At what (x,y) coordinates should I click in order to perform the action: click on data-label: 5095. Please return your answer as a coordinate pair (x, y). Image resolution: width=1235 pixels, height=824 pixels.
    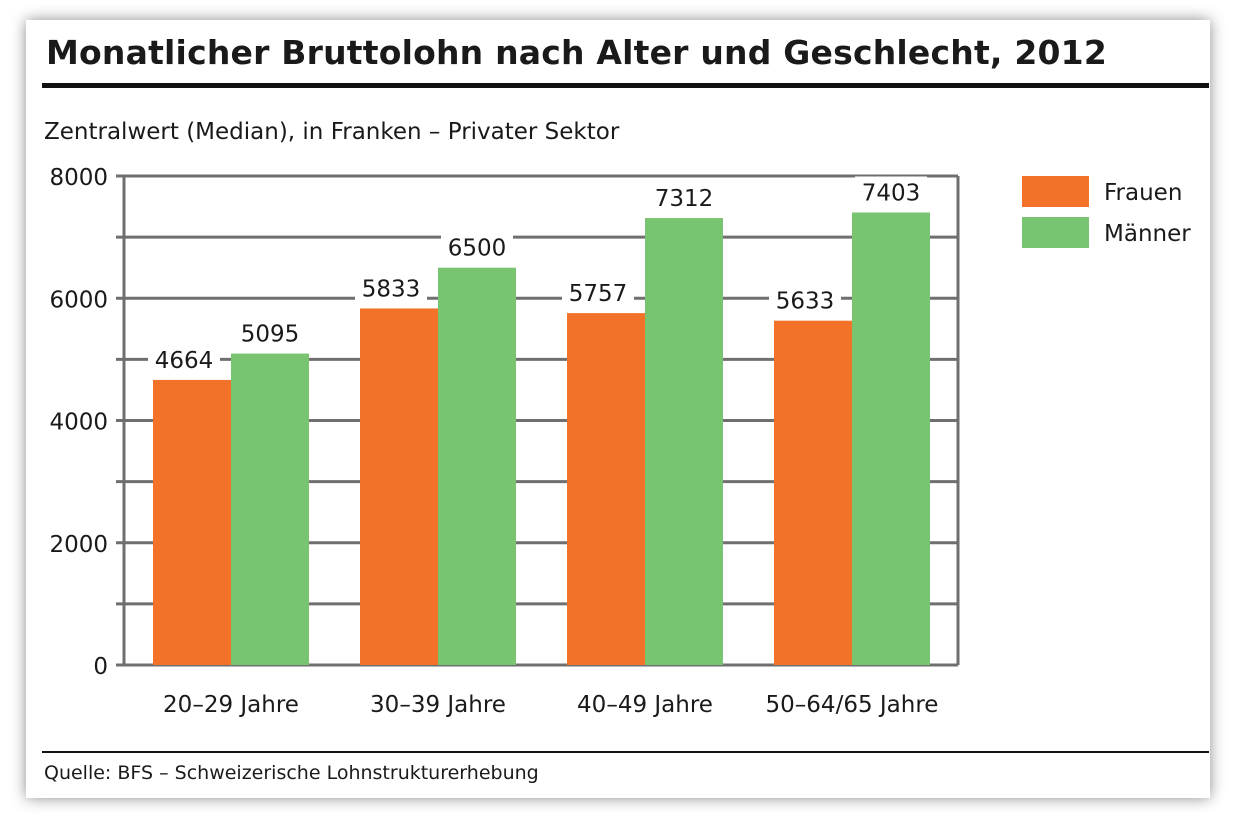
    Looking at the image, I should click on (270, 335).